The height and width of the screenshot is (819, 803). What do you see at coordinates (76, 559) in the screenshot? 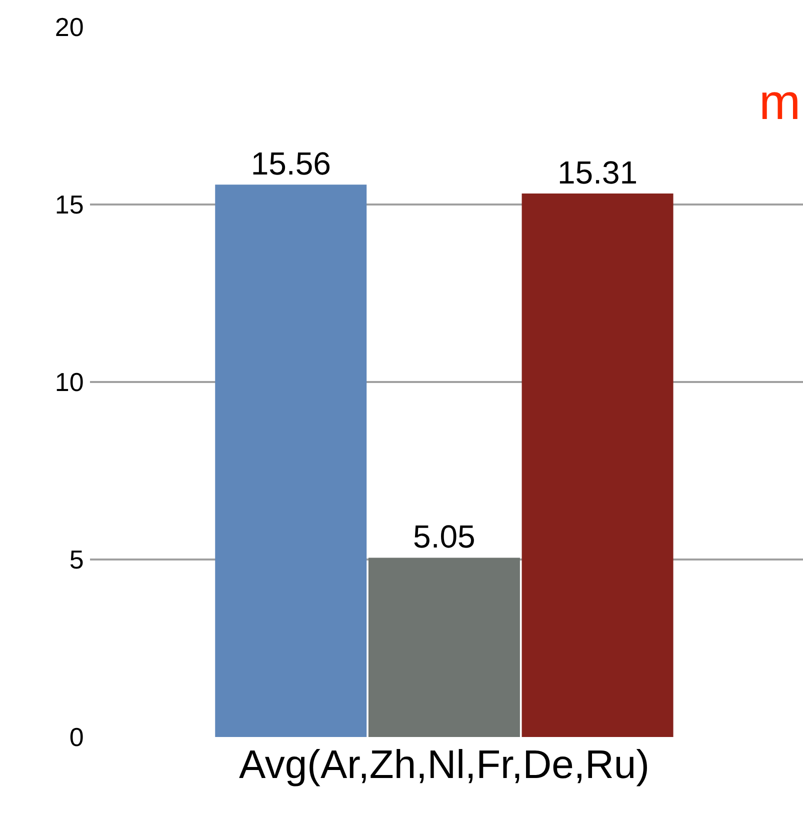
I see `y-tick-label: 5` at bounding box center [76, 559].